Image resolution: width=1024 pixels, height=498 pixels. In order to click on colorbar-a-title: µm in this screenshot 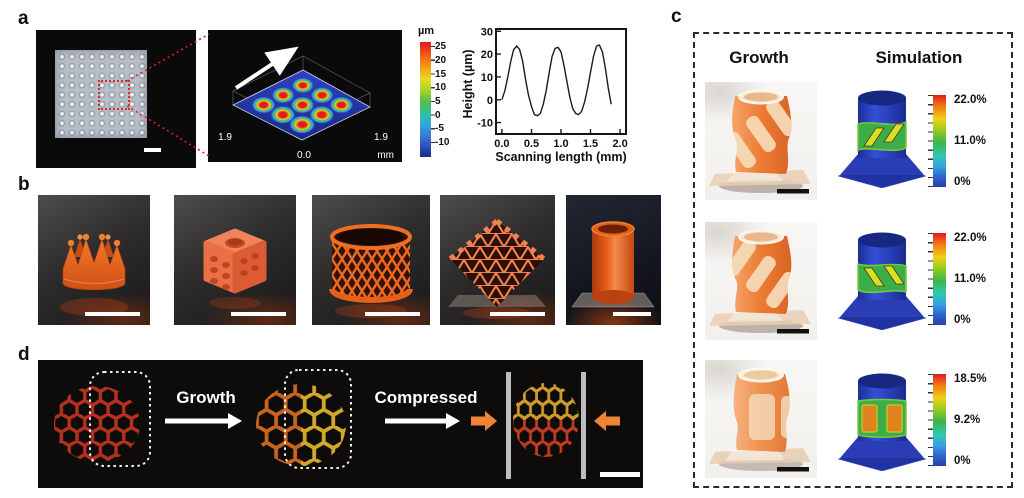, I will do `click(426, 31)`.